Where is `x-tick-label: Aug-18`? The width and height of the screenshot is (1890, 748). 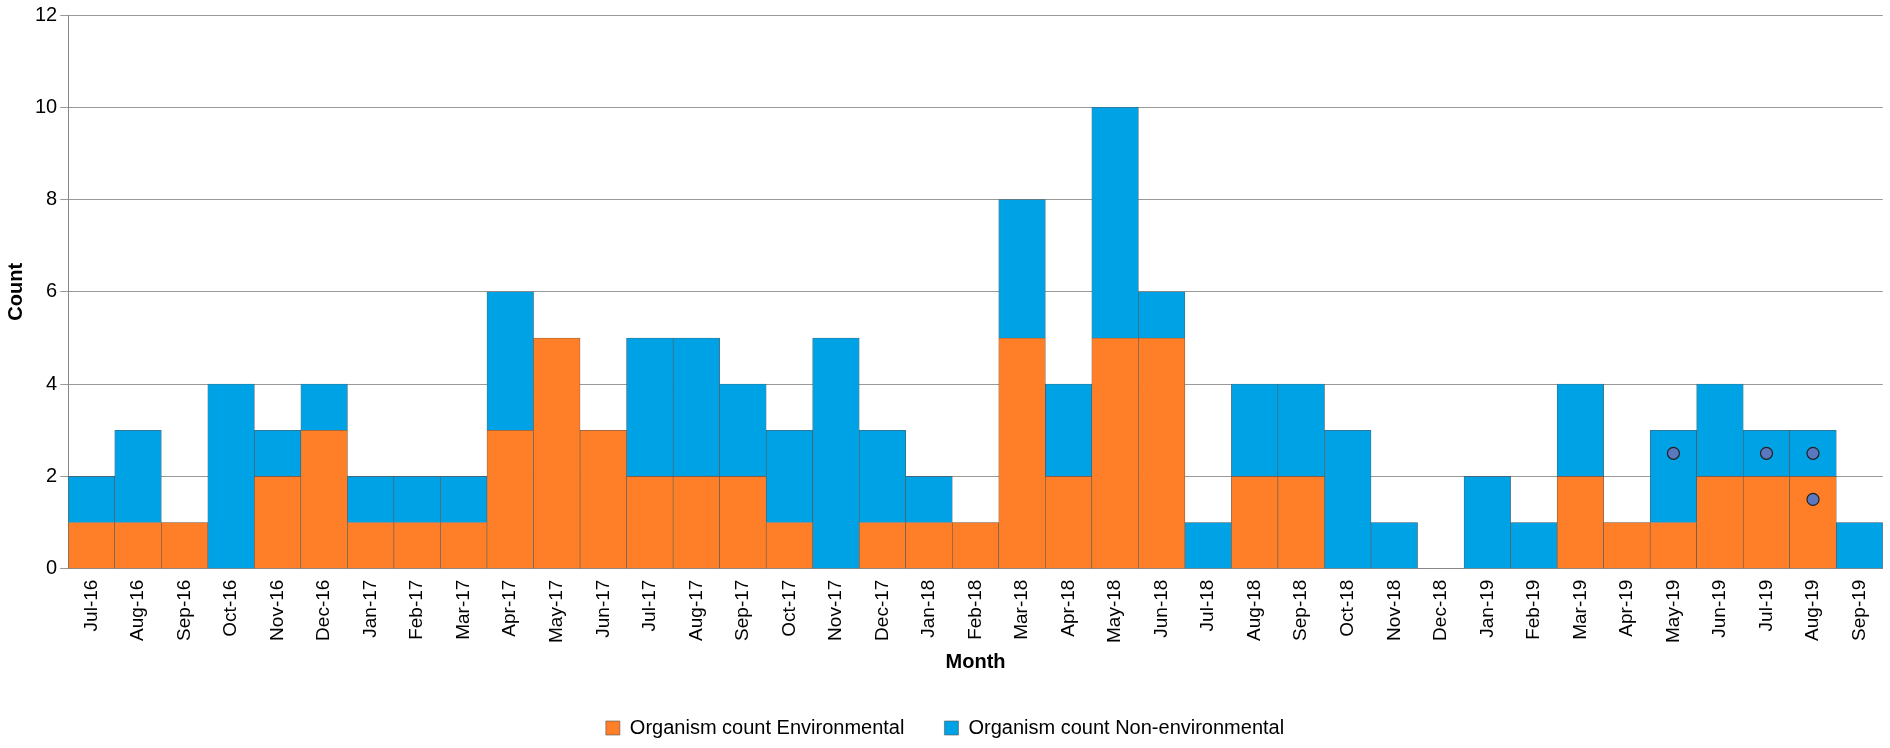
x-tick-label: Aug-18 is located at coordinates (1253, 610).